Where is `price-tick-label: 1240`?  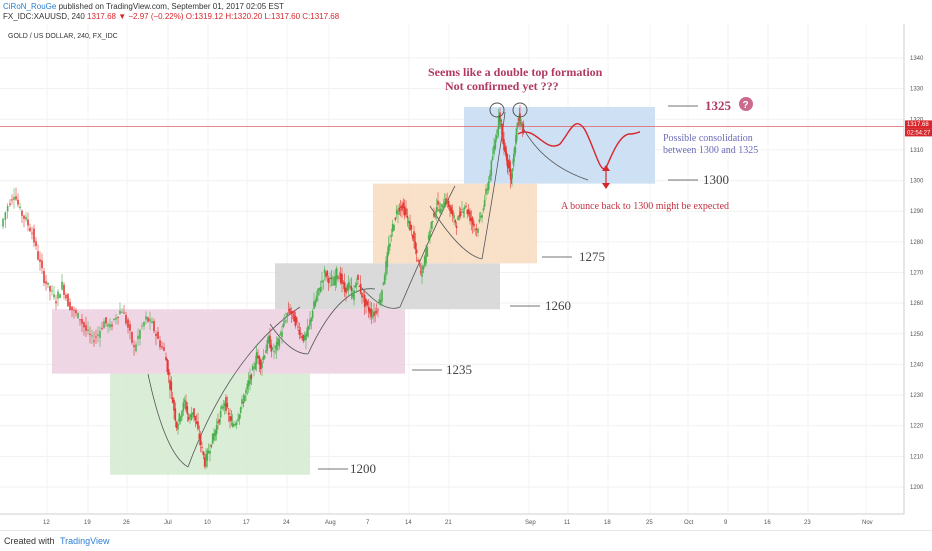 price-tick-label: 1240 is located at coordinates (917, 365).